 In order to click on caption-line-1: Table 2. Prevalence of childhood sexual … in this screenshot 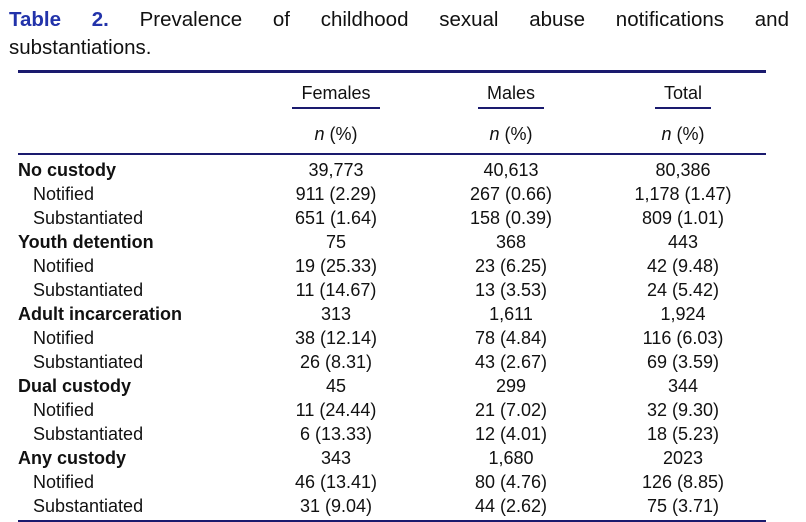, I will do `click(399, 20)`.